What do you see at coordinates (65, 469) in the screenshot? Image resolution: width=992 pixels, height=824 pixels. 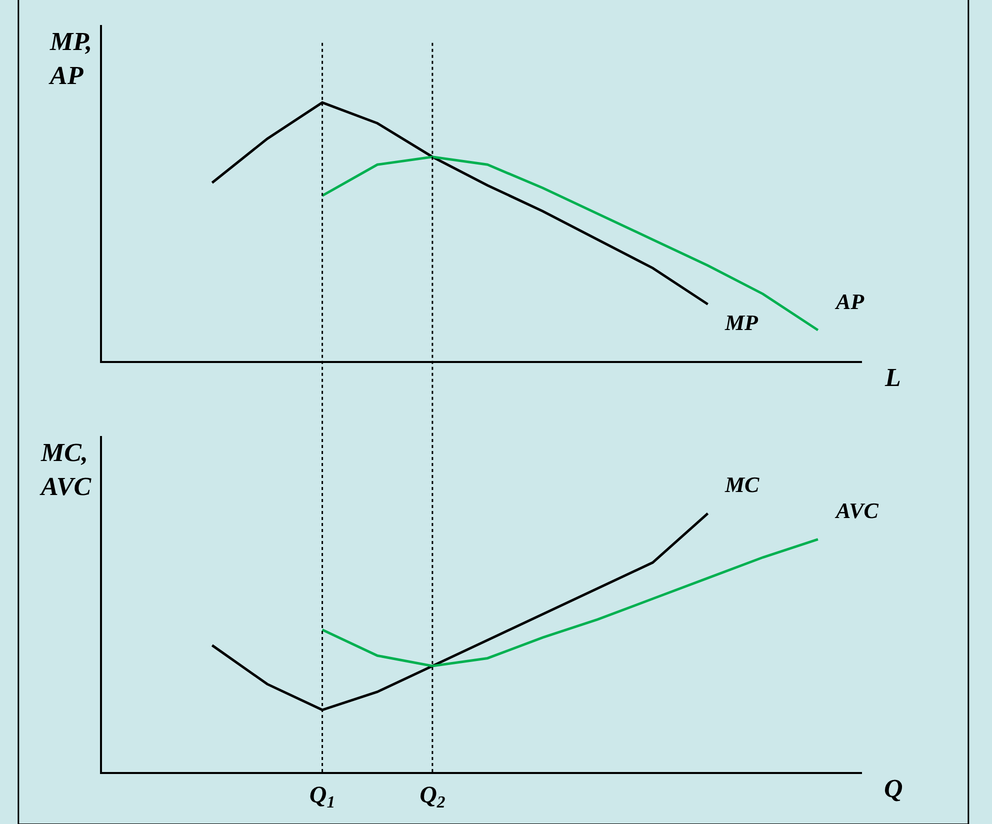 I see `y-axis-title: MC, AVC` at bounding box center [65, 469].